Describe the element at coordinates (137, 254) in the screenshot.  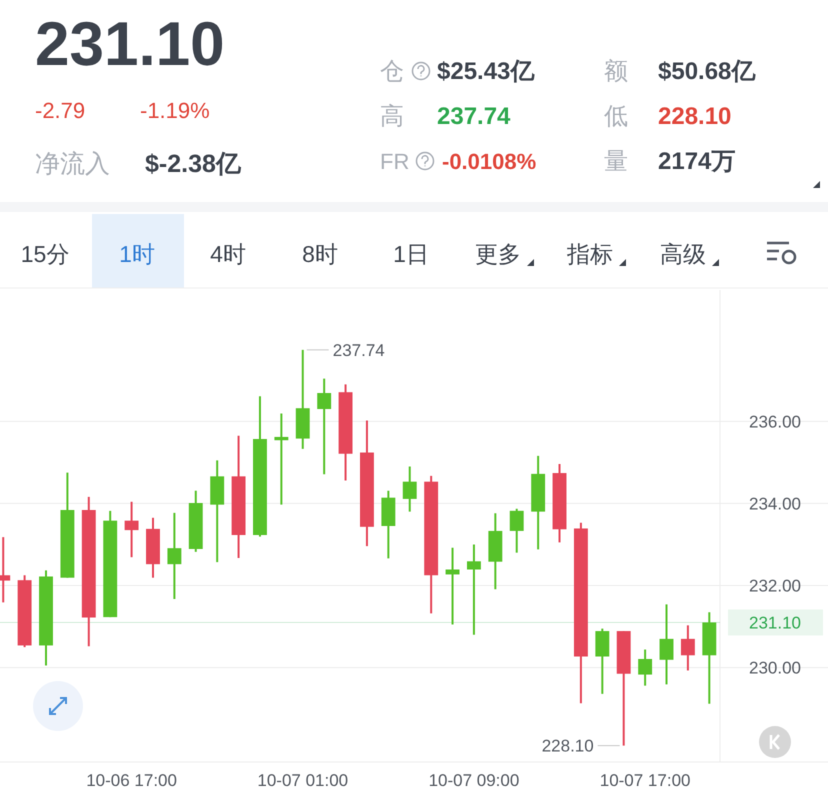
I see `text: 1时` at that location.